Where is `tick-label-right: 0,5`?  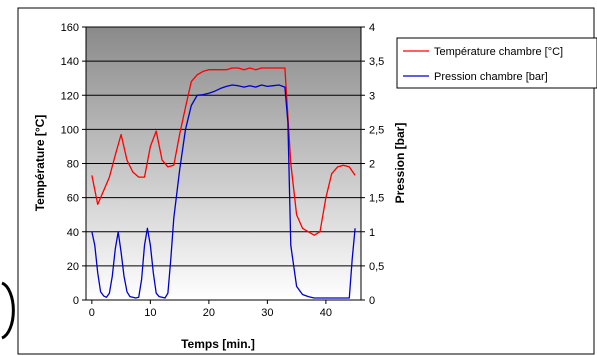
tick-label-right: 0,5 is located at coordinates (376, 267).